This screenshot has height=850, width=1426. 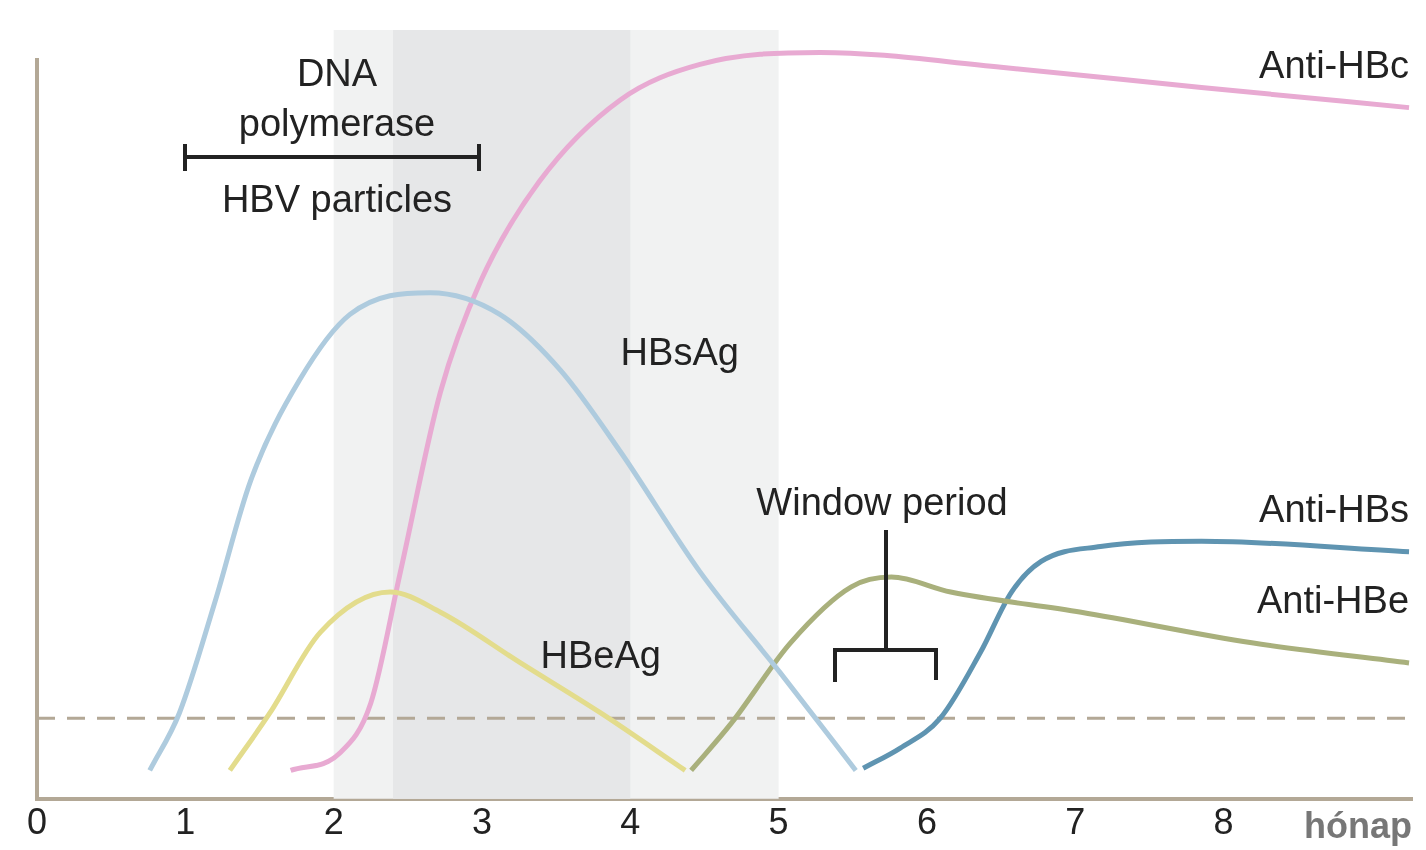 I want to click on annotation: Window period, so click(x=882, y=502).